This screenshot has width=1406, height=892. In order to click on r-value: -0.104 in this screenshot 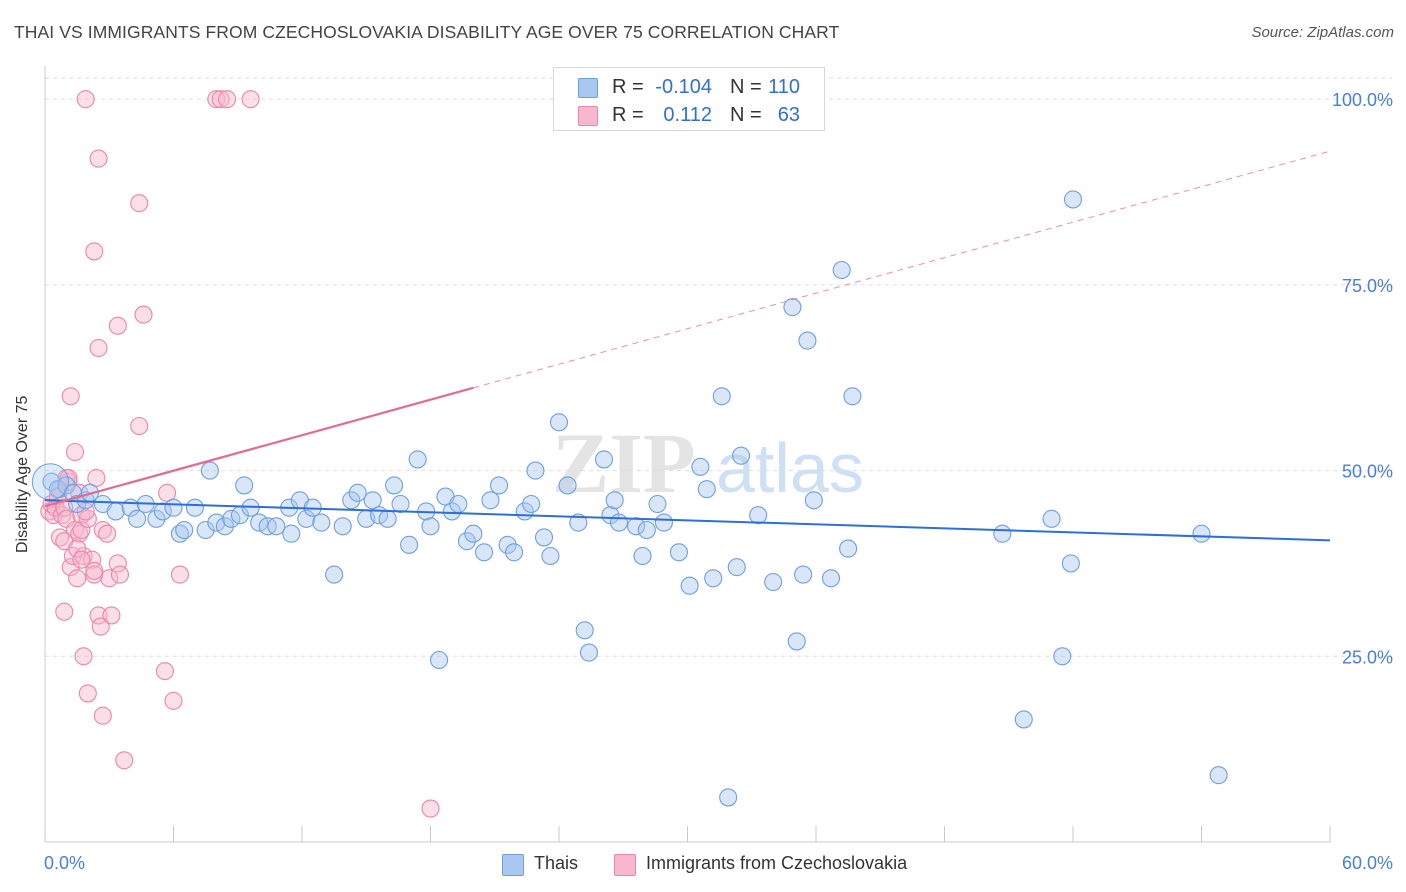, I will do `click(683, 87)`.